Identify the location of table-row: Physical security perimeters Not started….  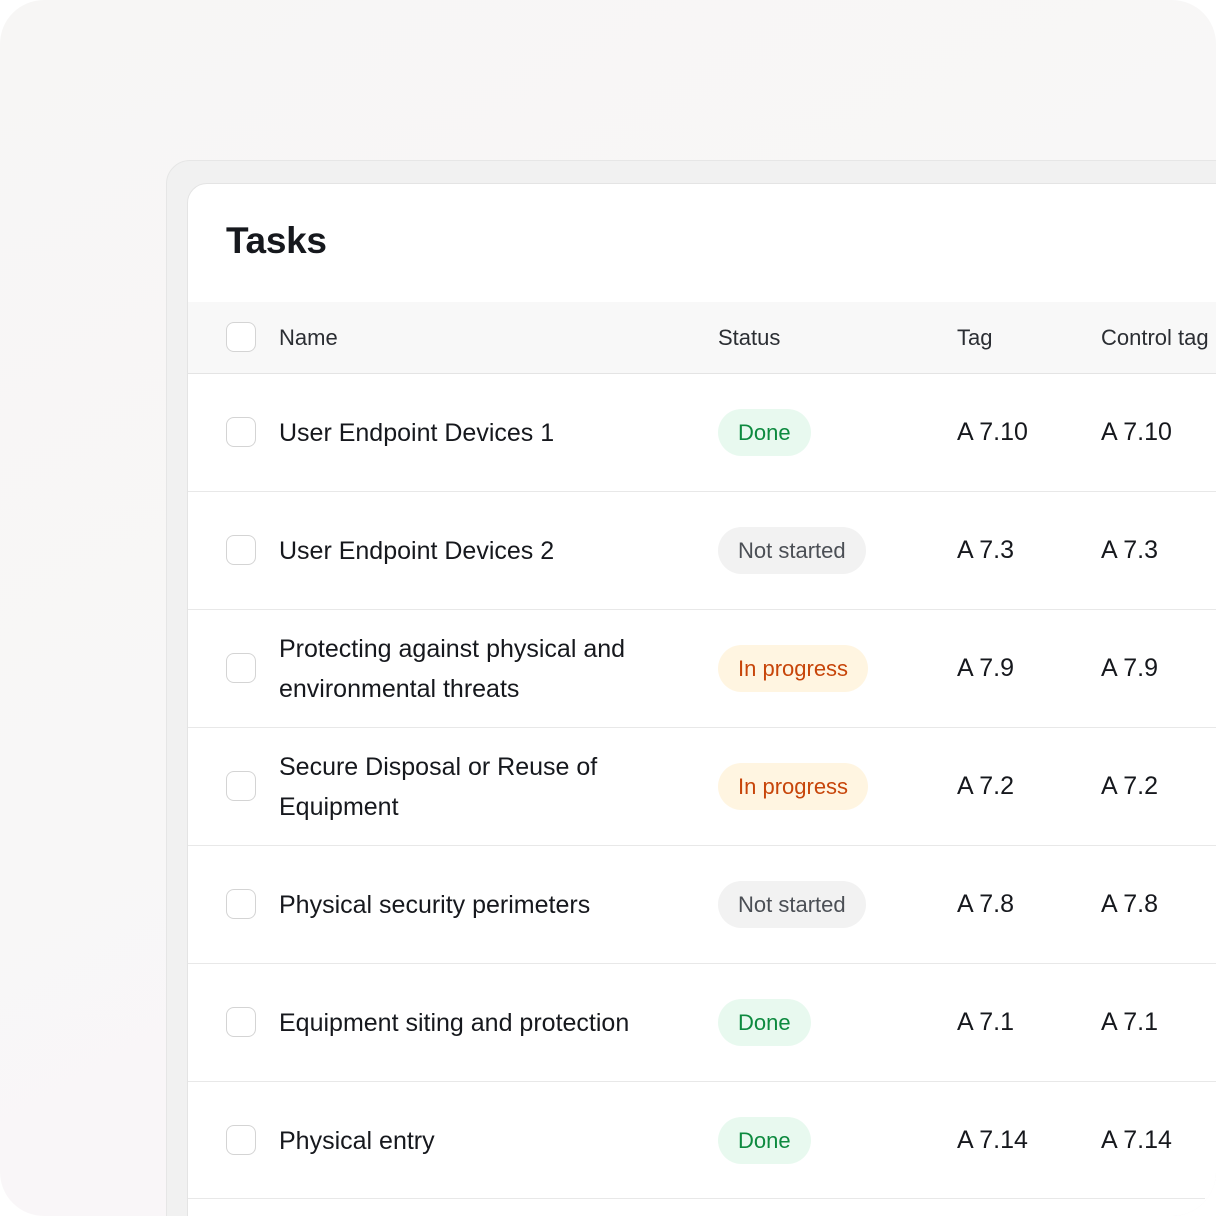
(702, 905).